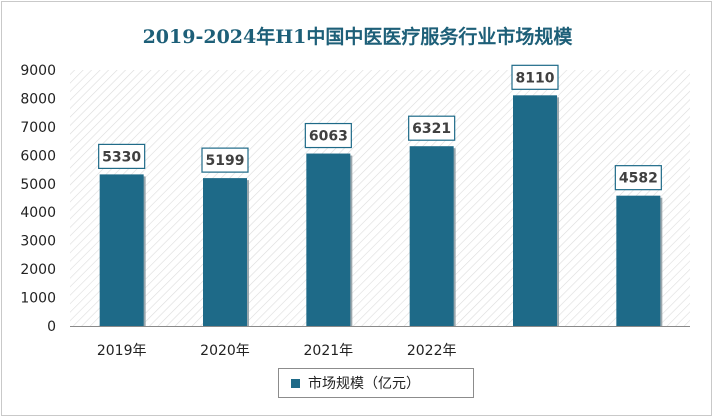 Image resolution: width=715 pixels, height=419 pixels. I want to click on x-tick-label: 2021年, so click(329, 351).